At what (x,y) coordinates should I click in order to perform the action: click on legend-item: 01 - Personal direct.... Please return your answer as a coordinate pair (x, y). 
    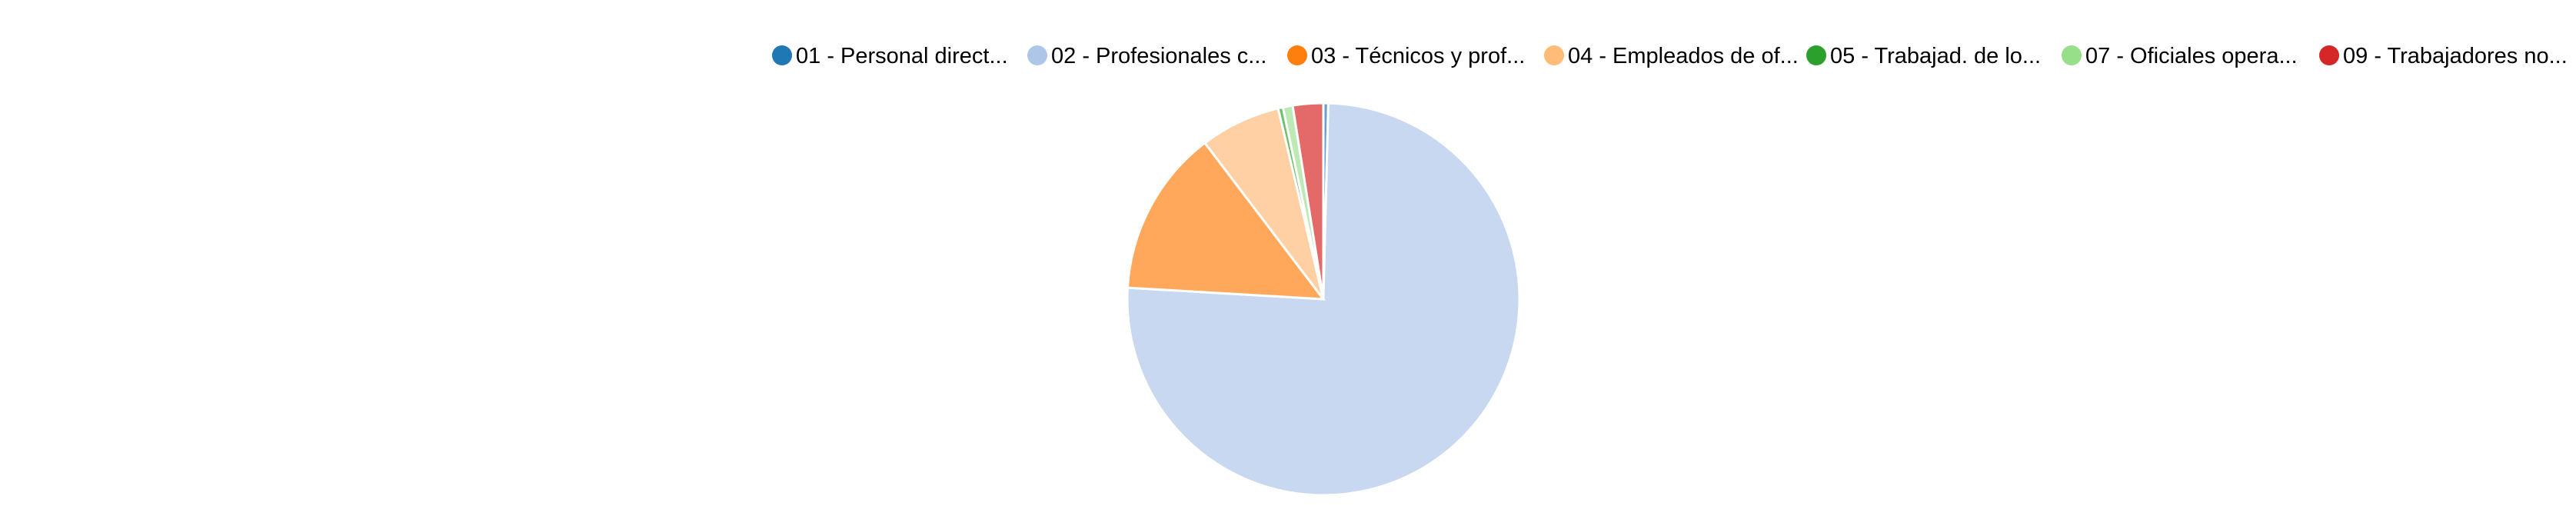
    Looking at the image, I should click on (890, 56).